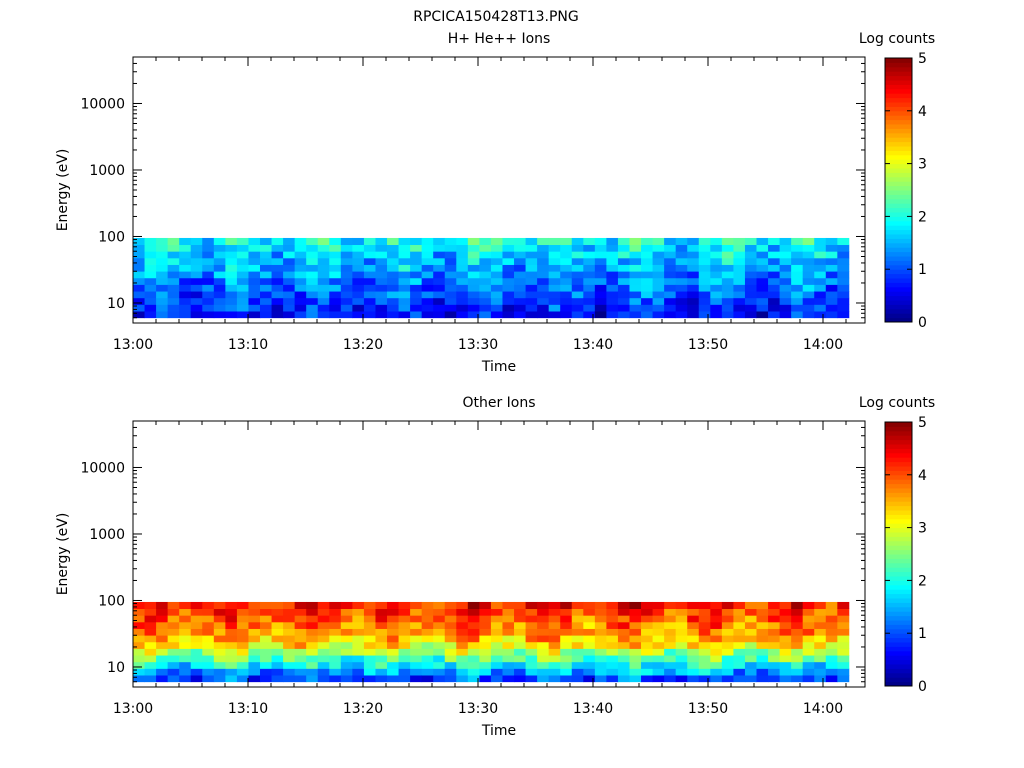  What do you see at coordinates (102, 468) in the screenshot?
I see `y-tick-label: 10000` at bounding box center [102, 468].